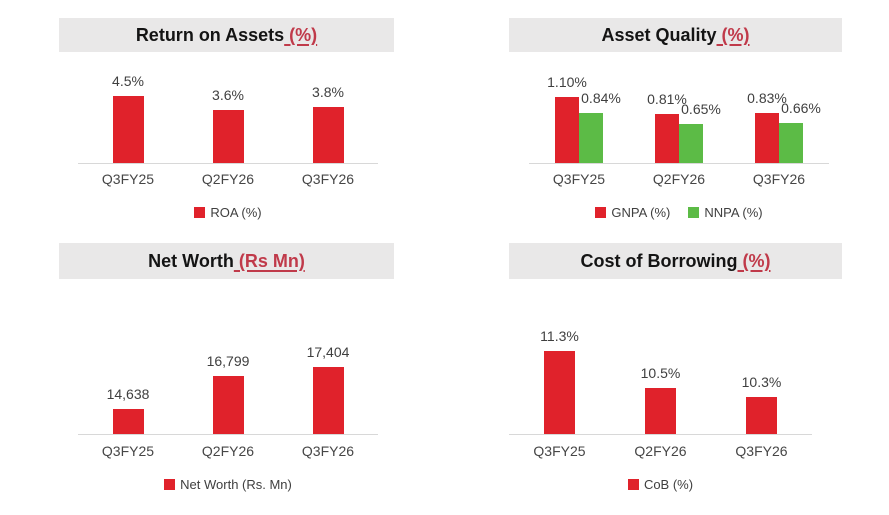 Image resolution: width=889 pixels, height=515 pixels. I want to click on chart-title-text: Asset Quality, so click(659, 35).